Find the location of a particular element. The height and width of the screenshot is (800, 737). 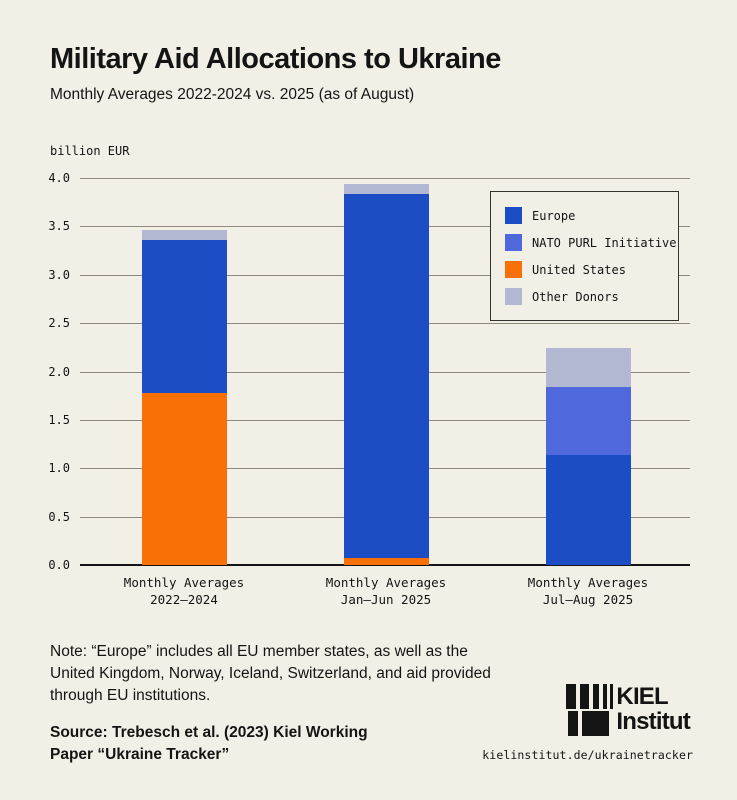

legend-label: Other Donors is located at coordinates (575, 296).